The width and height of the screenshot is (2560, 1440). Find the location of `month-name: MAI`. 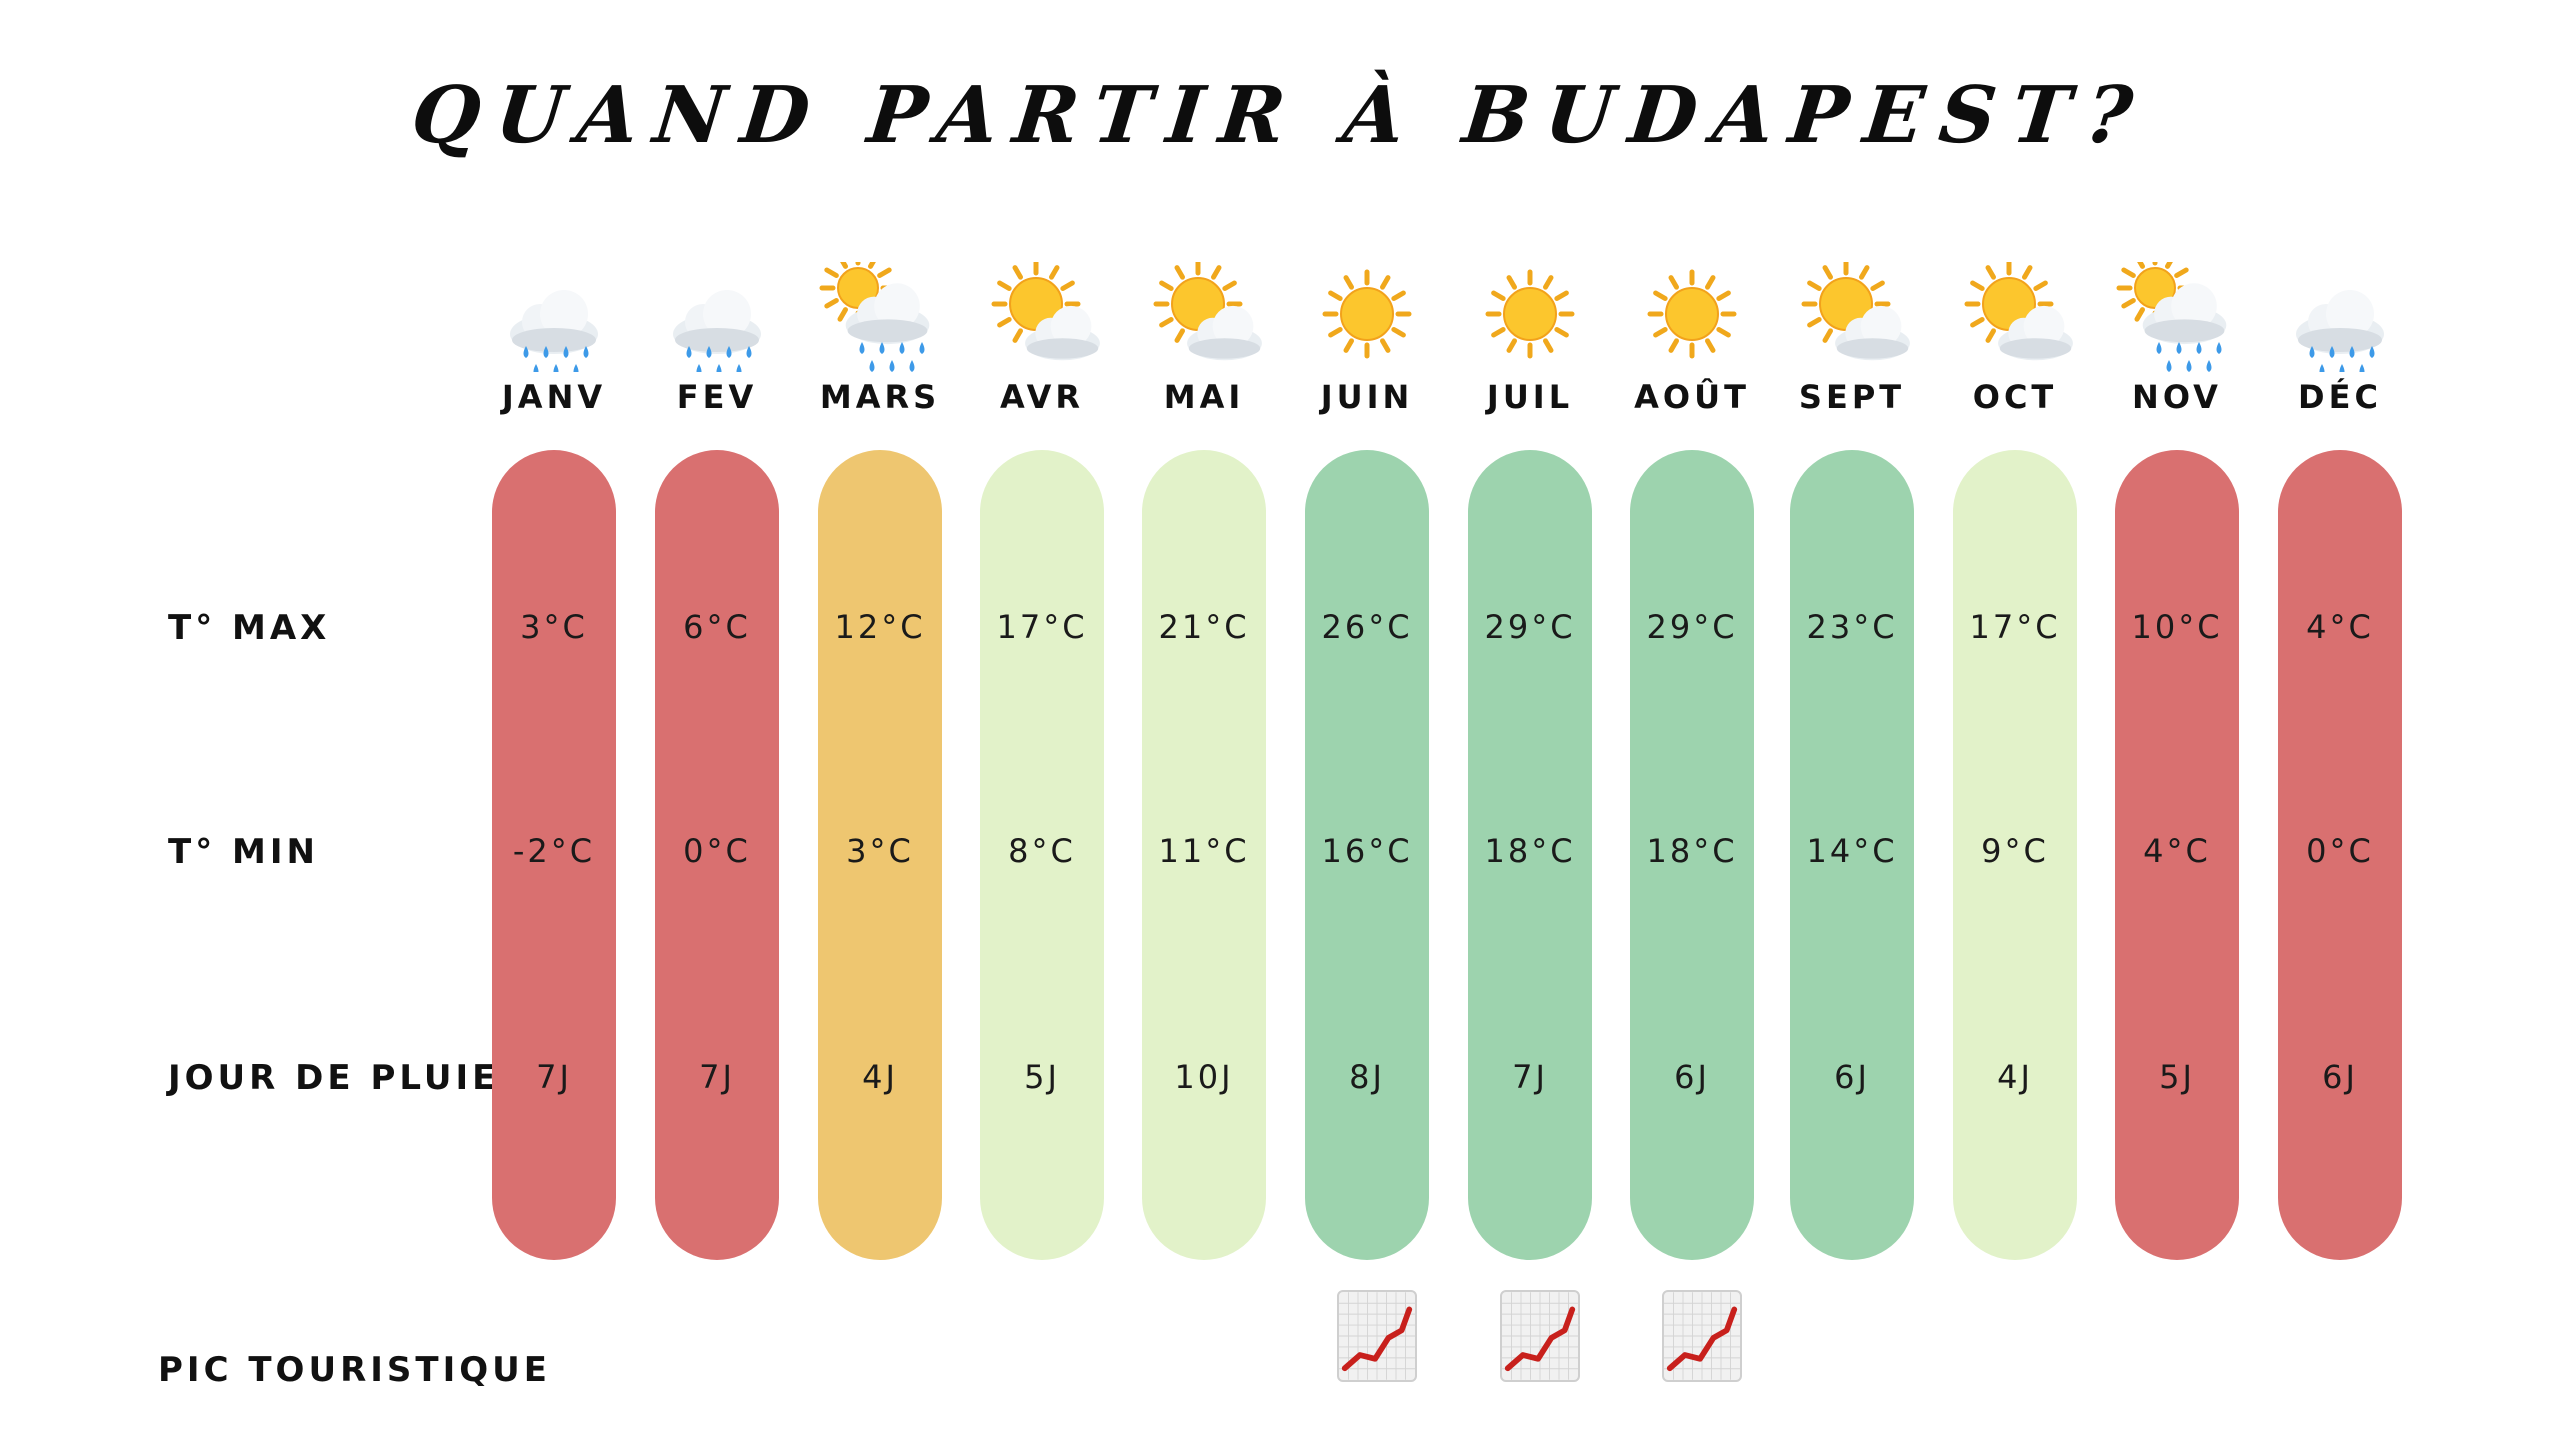

month-name: MAI is located at coordinates (1204, 397).